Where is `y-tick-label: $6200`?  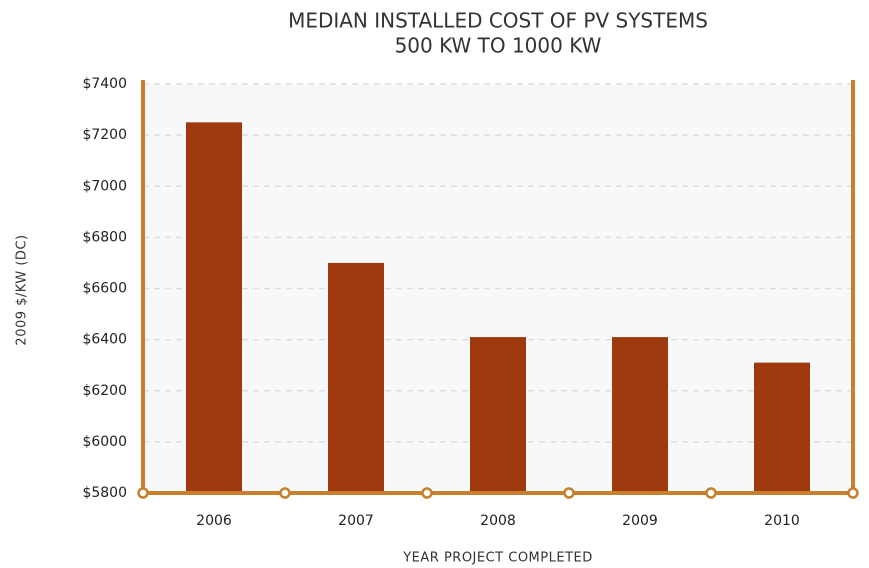 y-tick-label: $6200 is located at coordinates (104, 391).